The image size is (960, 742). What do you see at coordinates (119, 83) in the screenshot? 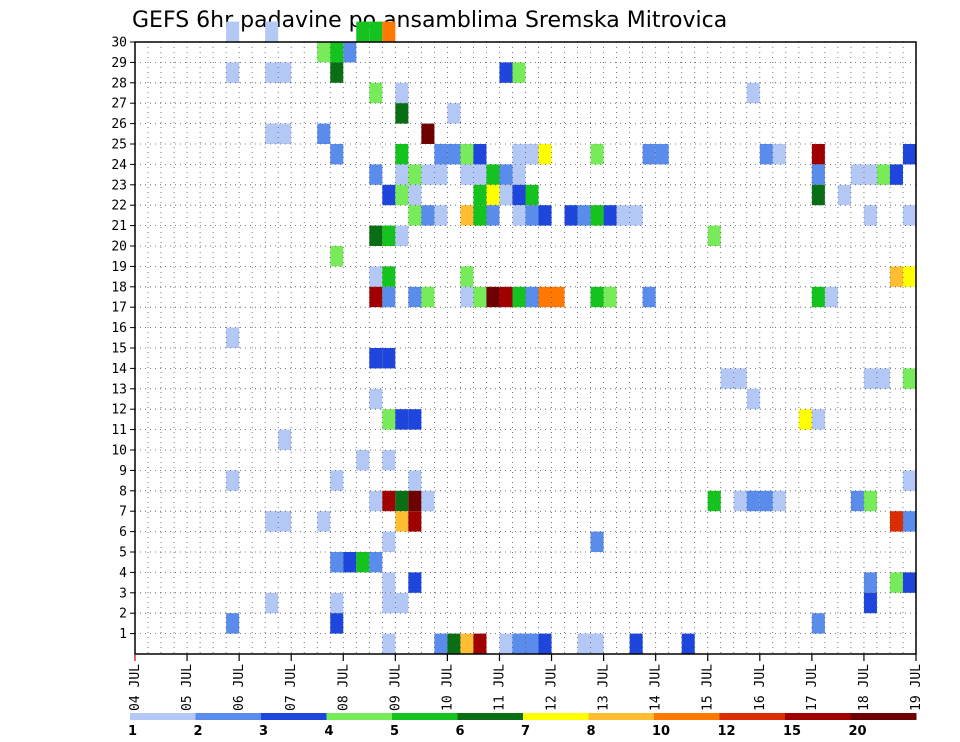
I see `y-tick-label: 28` at bounding box center [119, 83].